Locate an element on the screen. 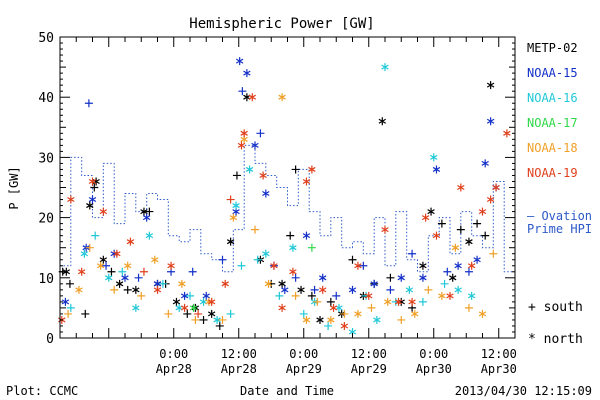 This screenshot has height=400, width=600. y-tick-label: 0 is located at coordinates (50, 339).